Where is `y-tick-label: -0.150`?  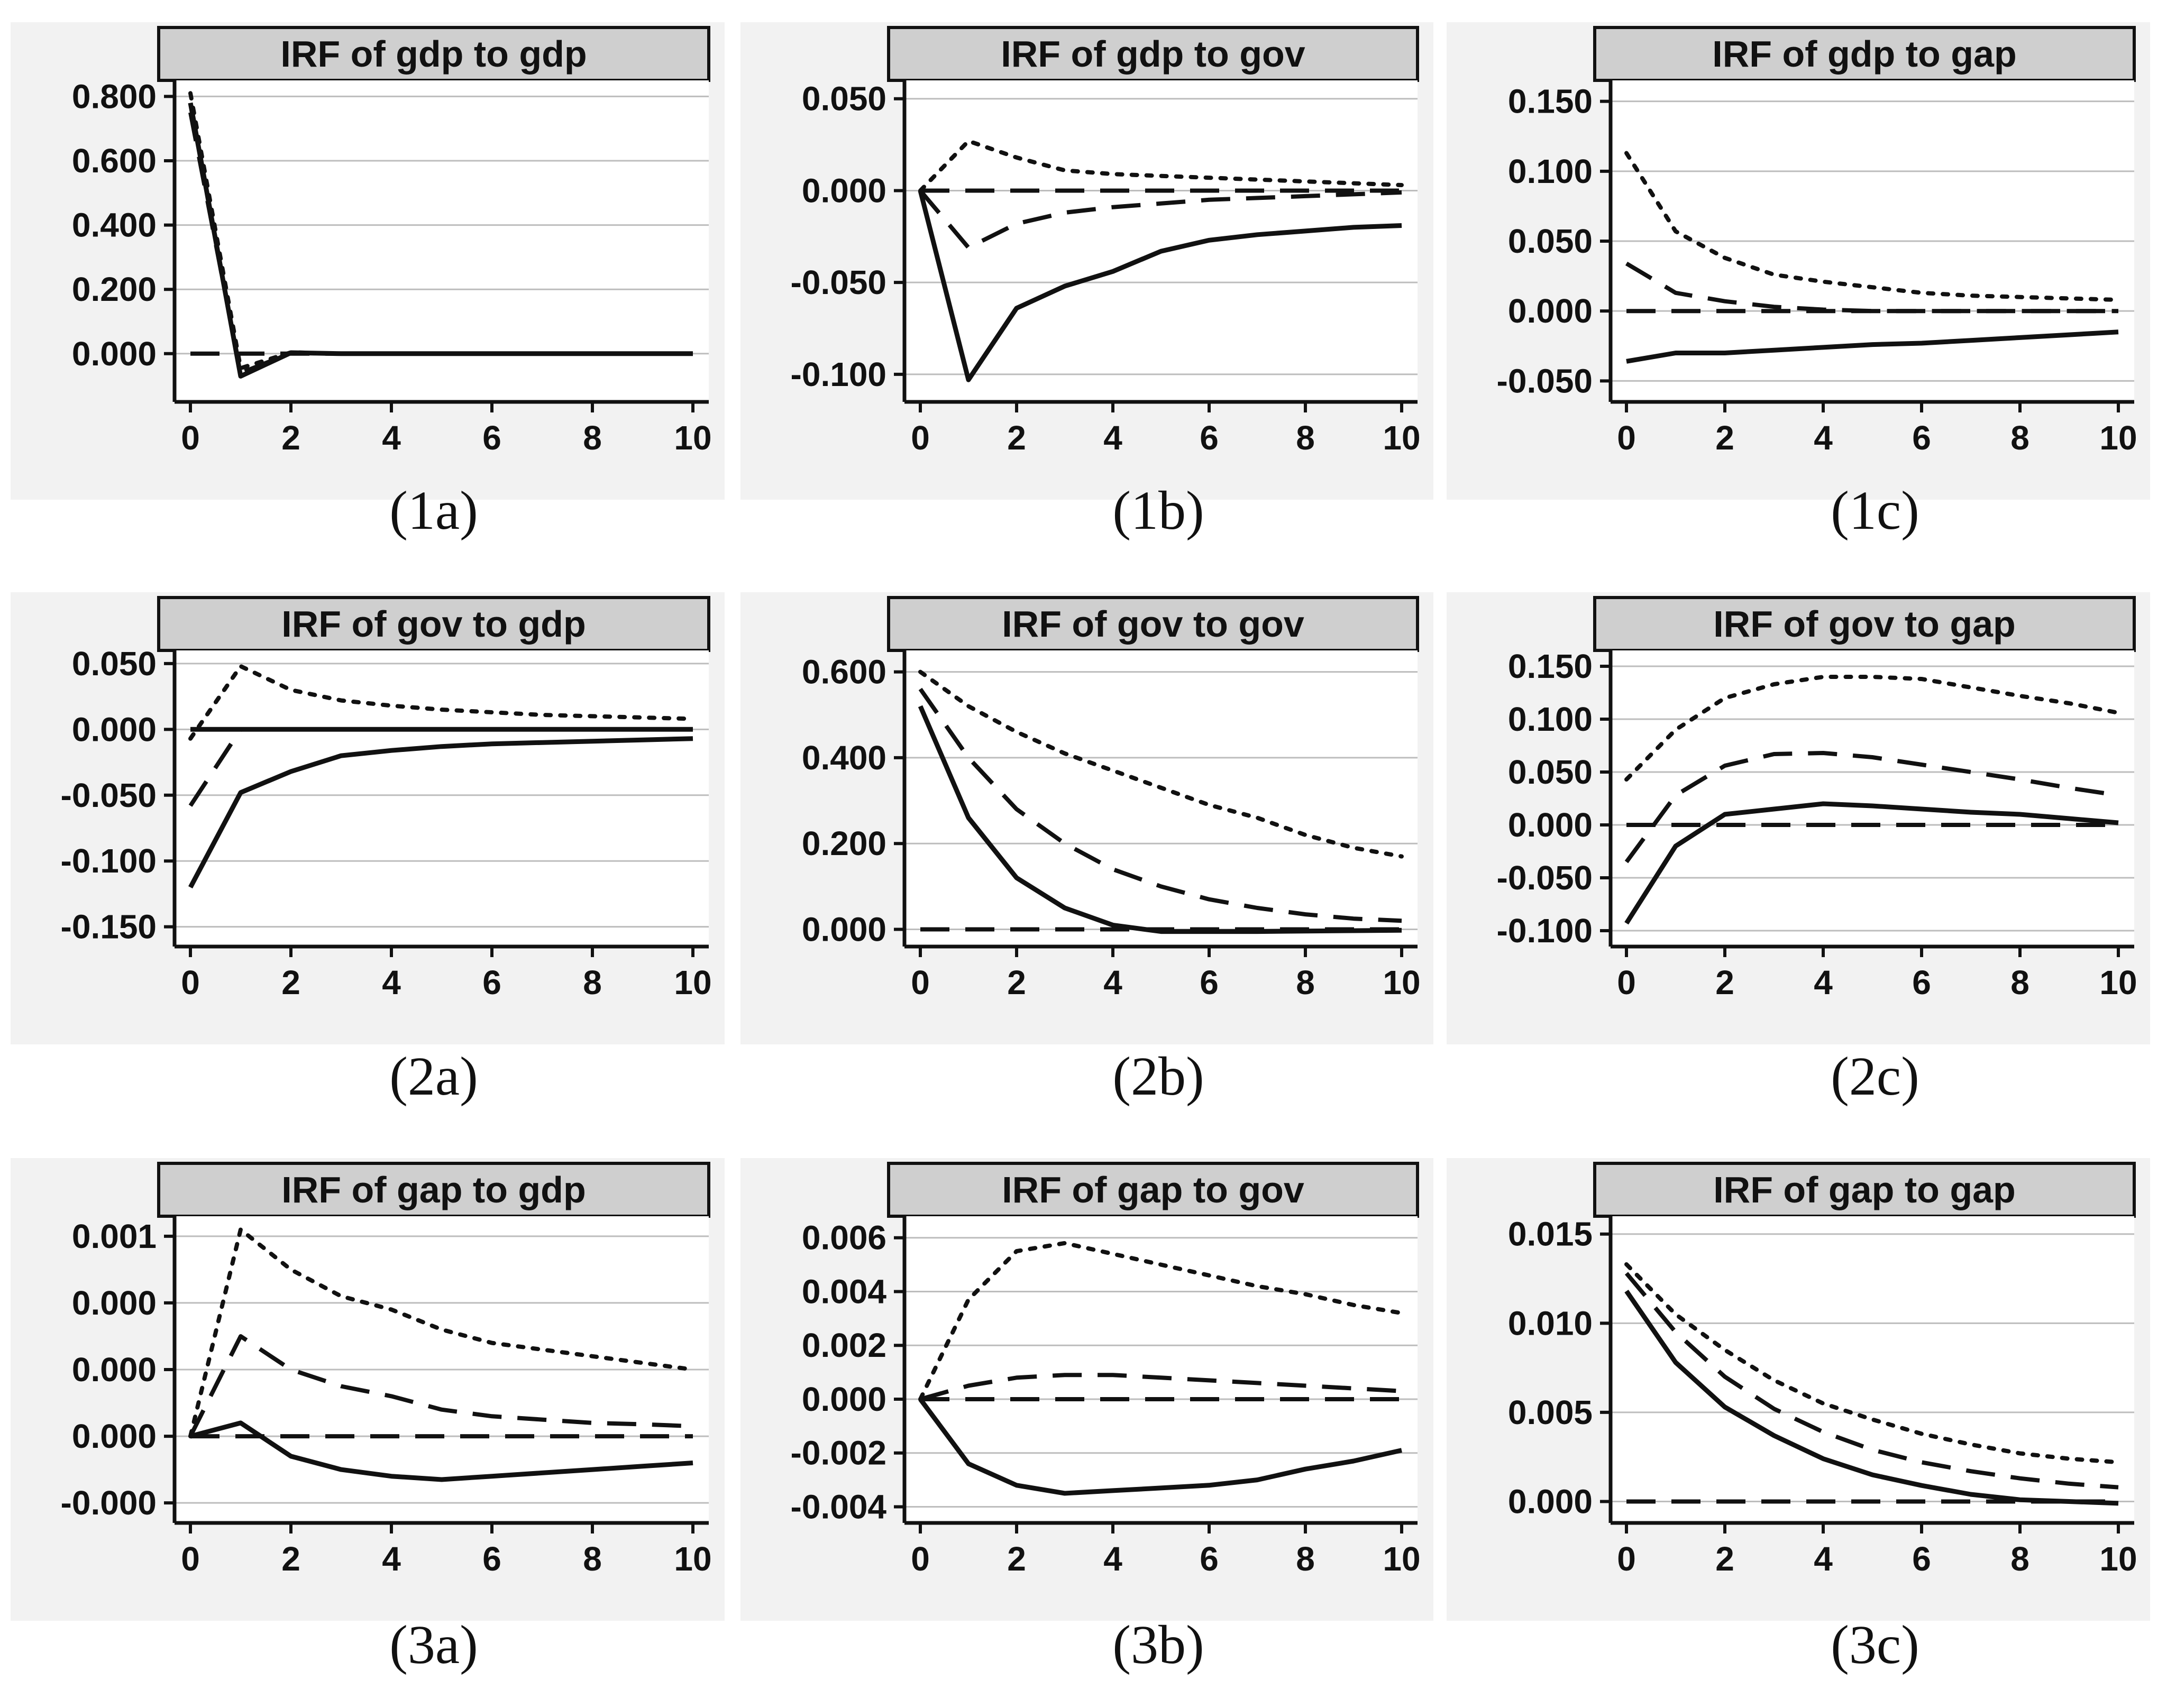
y-tick-label: -0.150 is located at coordinates (109, 927).